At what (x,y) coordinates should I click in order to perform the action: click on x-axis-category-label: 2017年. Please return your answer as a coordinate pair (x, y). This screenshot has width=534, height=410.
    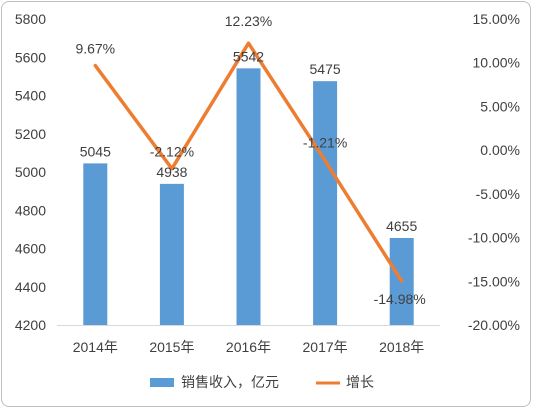
    Looking at the image, I should click on (325, 347).